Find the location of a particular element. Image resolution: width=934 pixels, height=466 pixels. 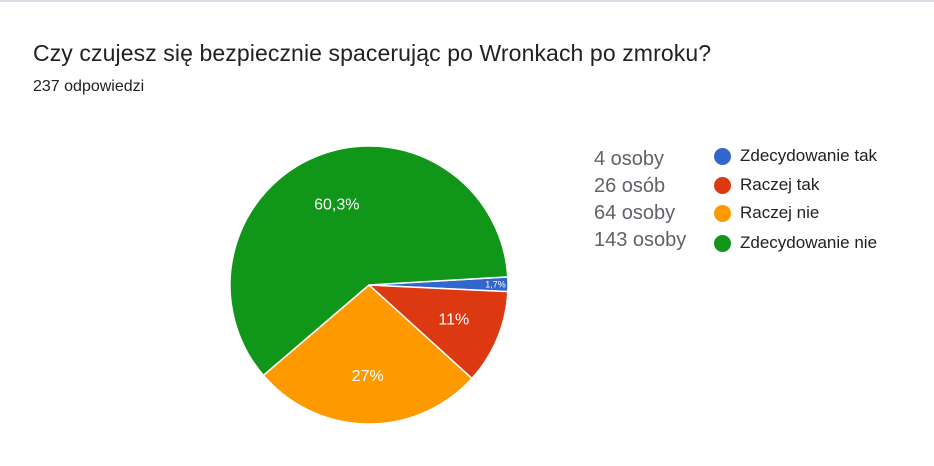

slice-label-zdecydowanie-nie: 60,3% is located at coordinates (336, 205).